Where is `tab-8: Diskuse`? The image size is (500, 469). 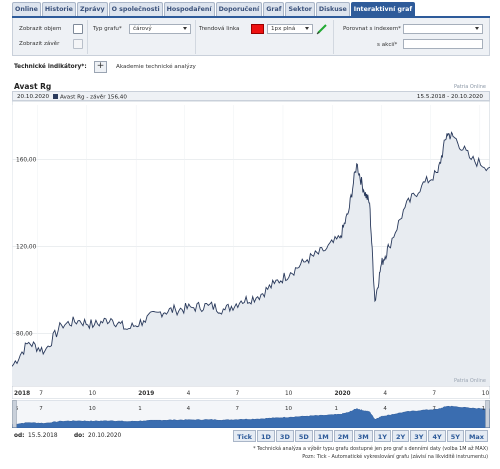
tab-8: Diskuse is located at coordinates (332, 9).